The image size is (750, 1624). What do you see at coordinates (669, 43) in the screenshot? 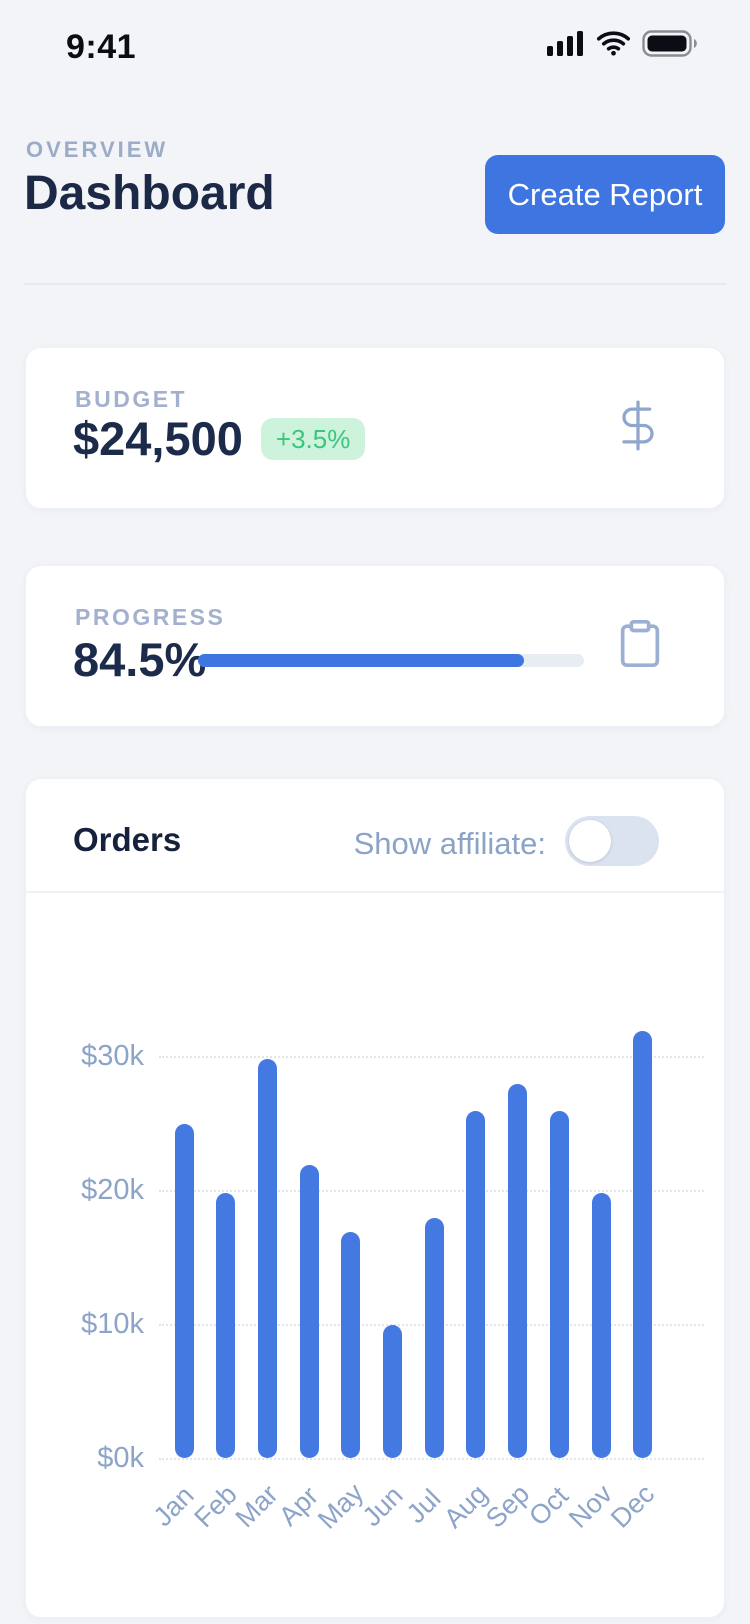
I see `battery-icon` at bounding box center [669, 43].